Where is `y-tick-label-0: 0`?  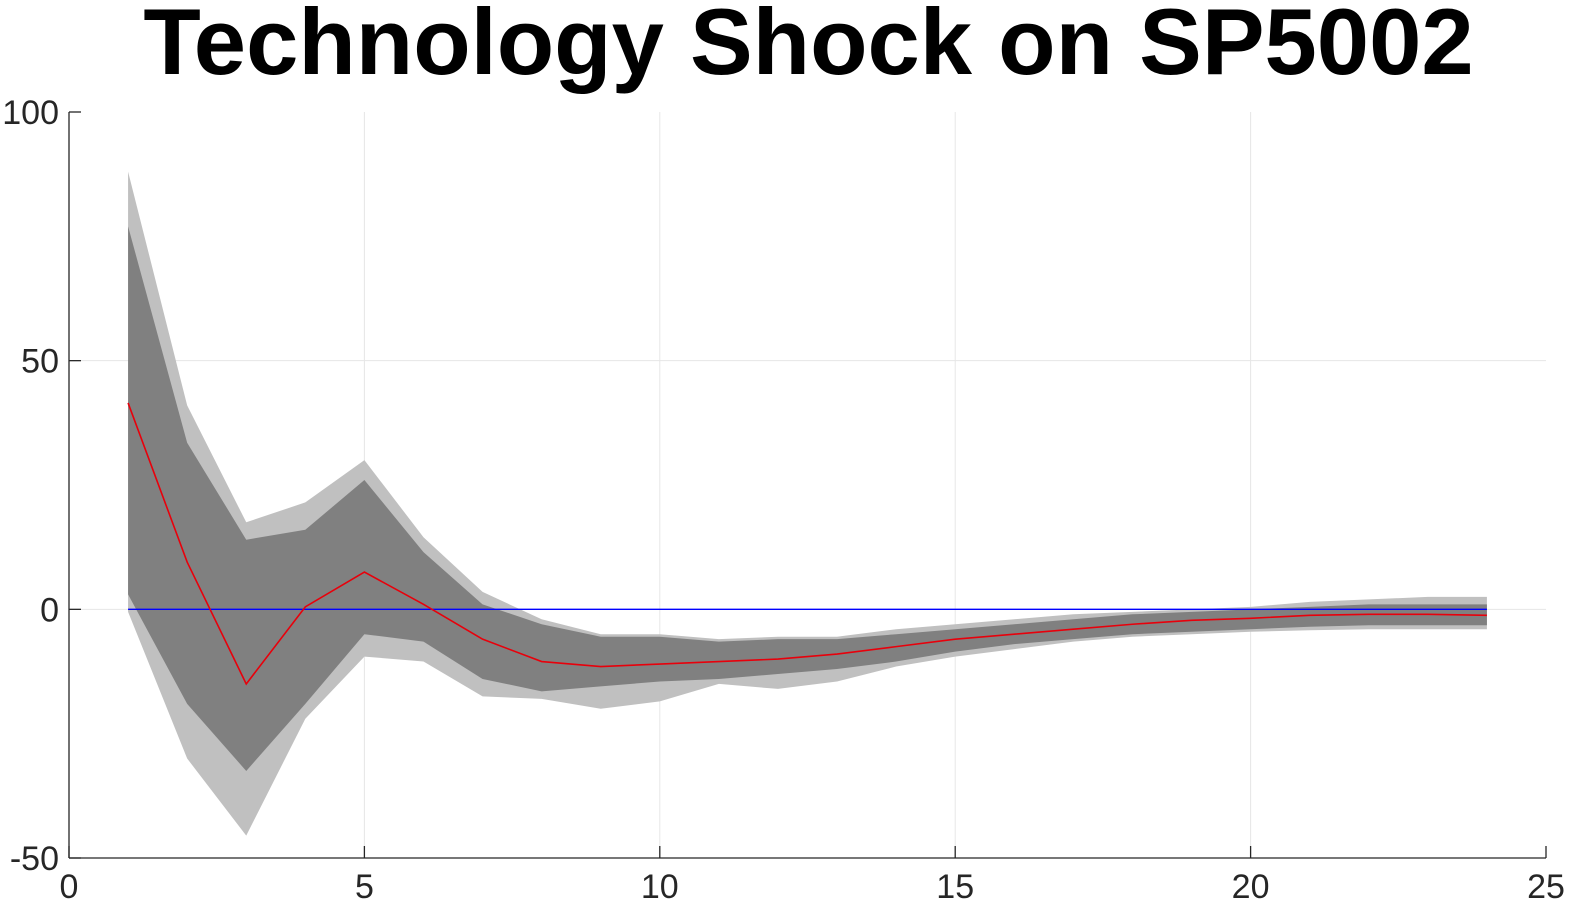 y-tick-label-0: 0 is located at coordinates (49, 610).